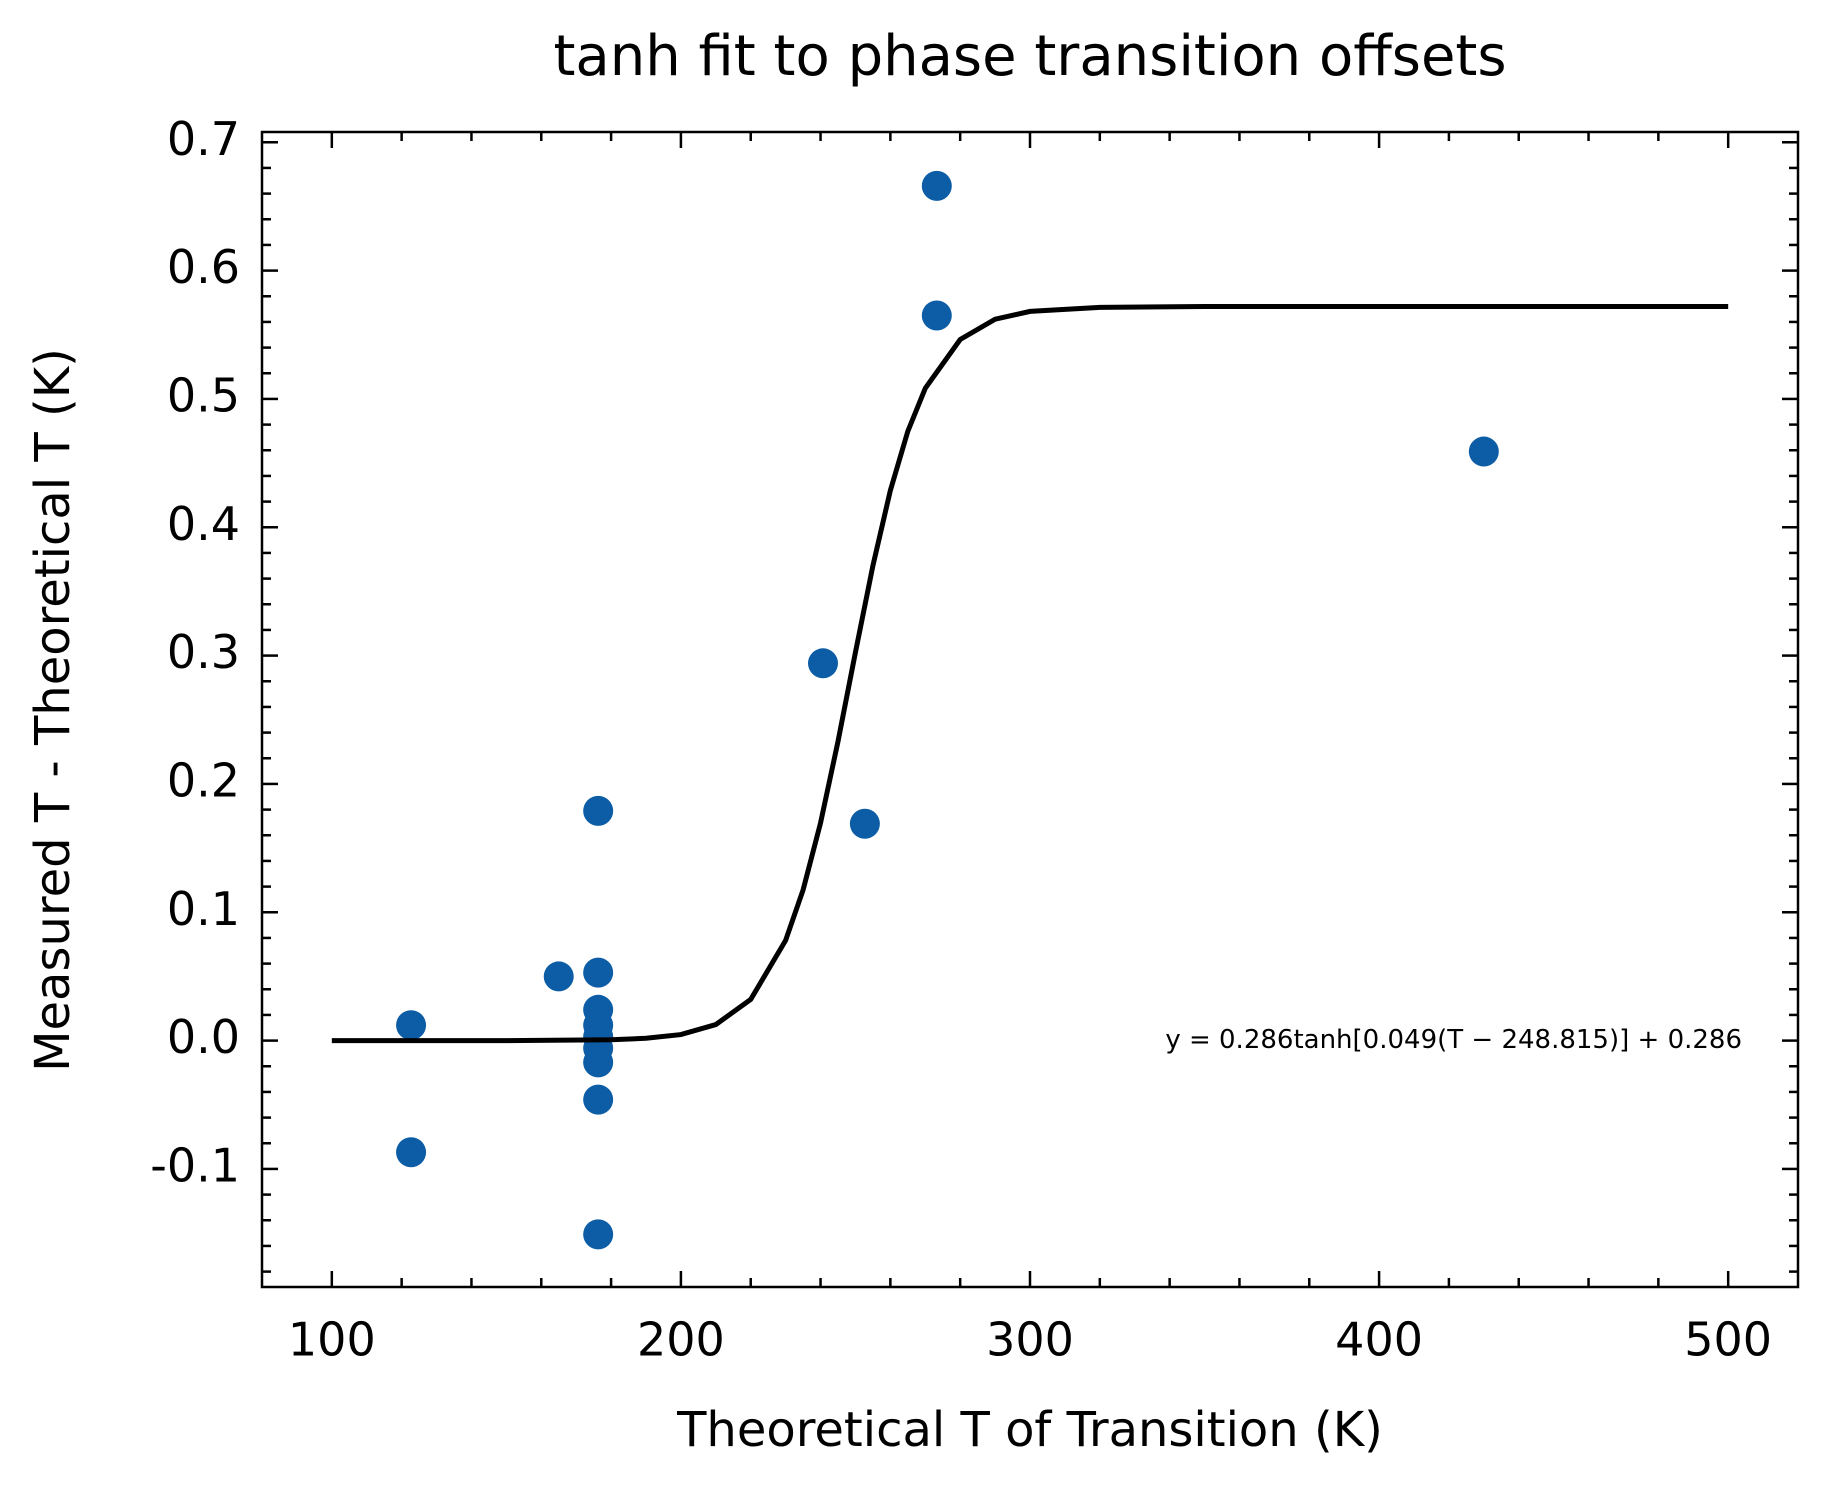  I want to click on x-tick-label: 500, so click(1728, 1340).